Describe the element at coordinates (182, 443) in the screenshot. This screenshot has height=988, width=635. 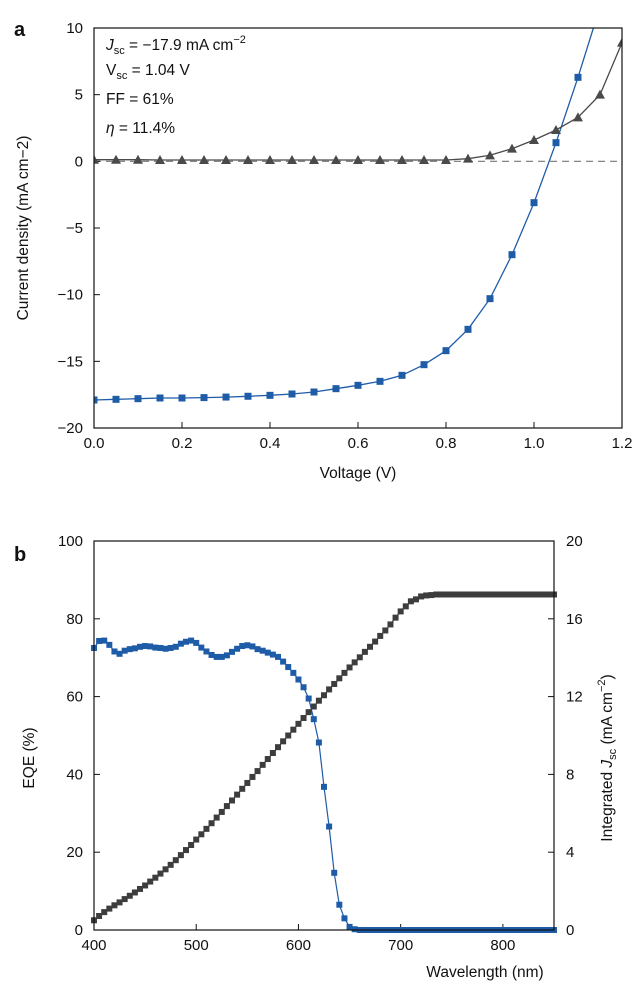
I see `panel-a-x-tick-label: 0.2` at that location.